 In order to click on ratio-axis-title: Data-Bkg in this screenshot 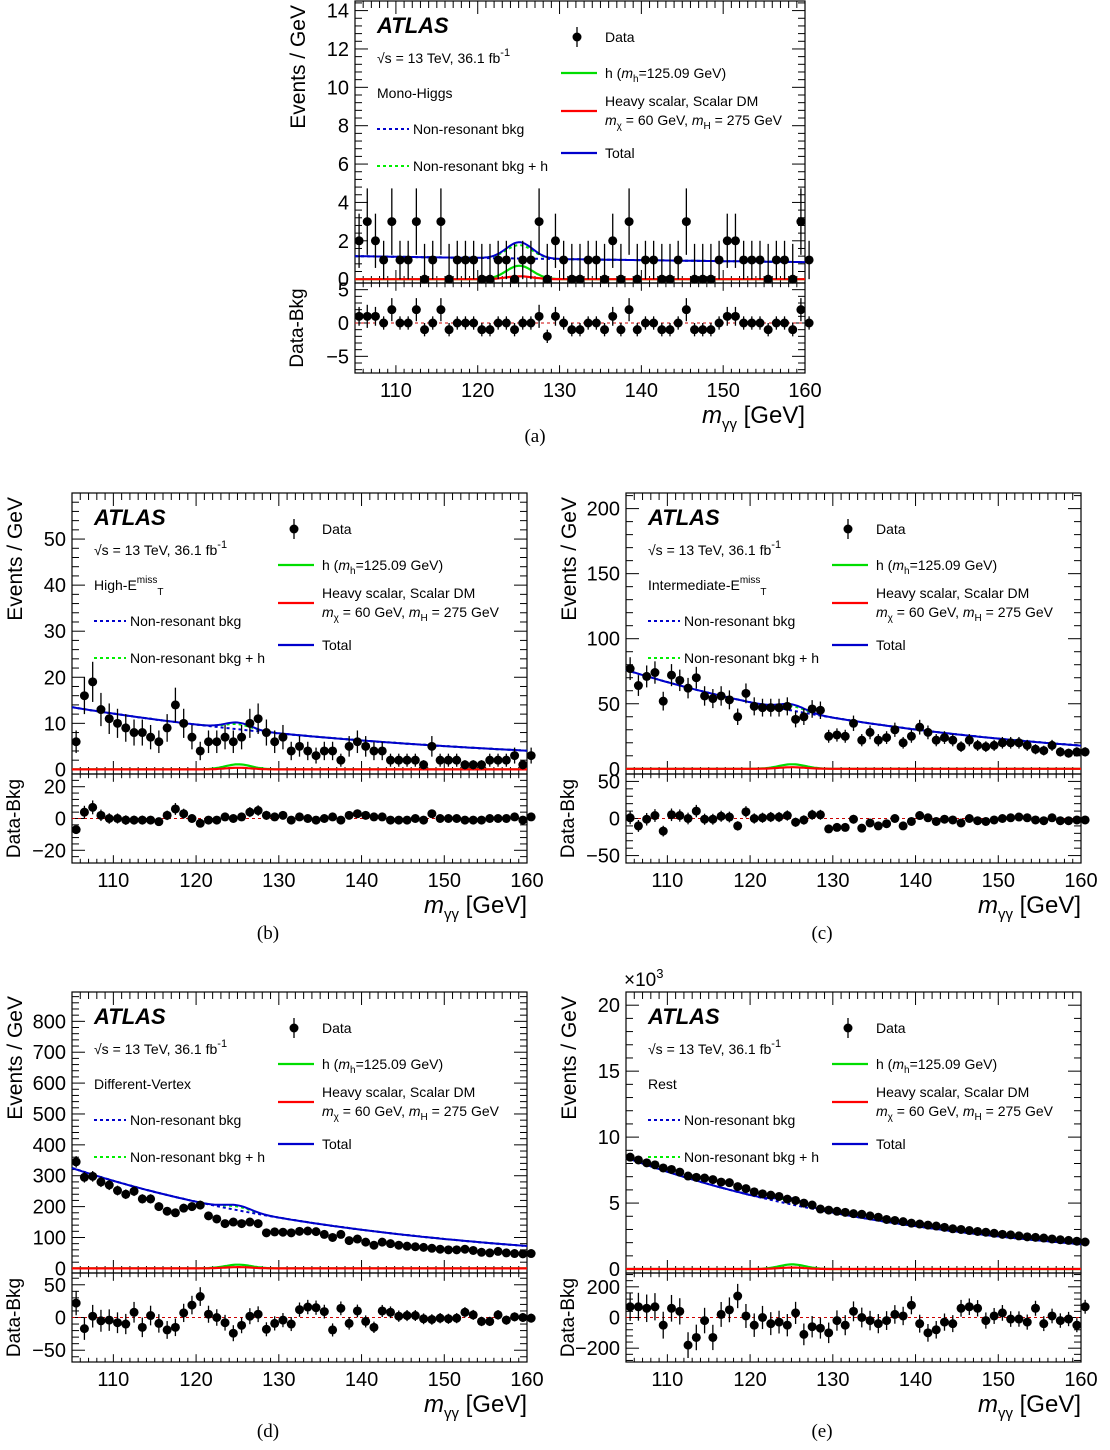, I will do `click(568, 1317)`.